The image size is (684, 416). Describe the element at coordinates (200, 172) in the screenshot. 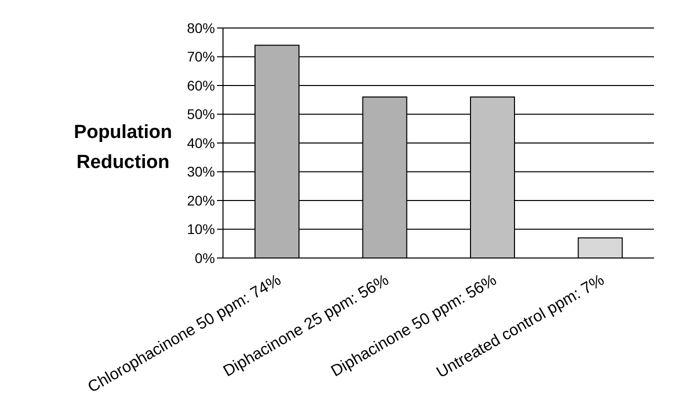

I see `y-tick-label: 30%` at that location.